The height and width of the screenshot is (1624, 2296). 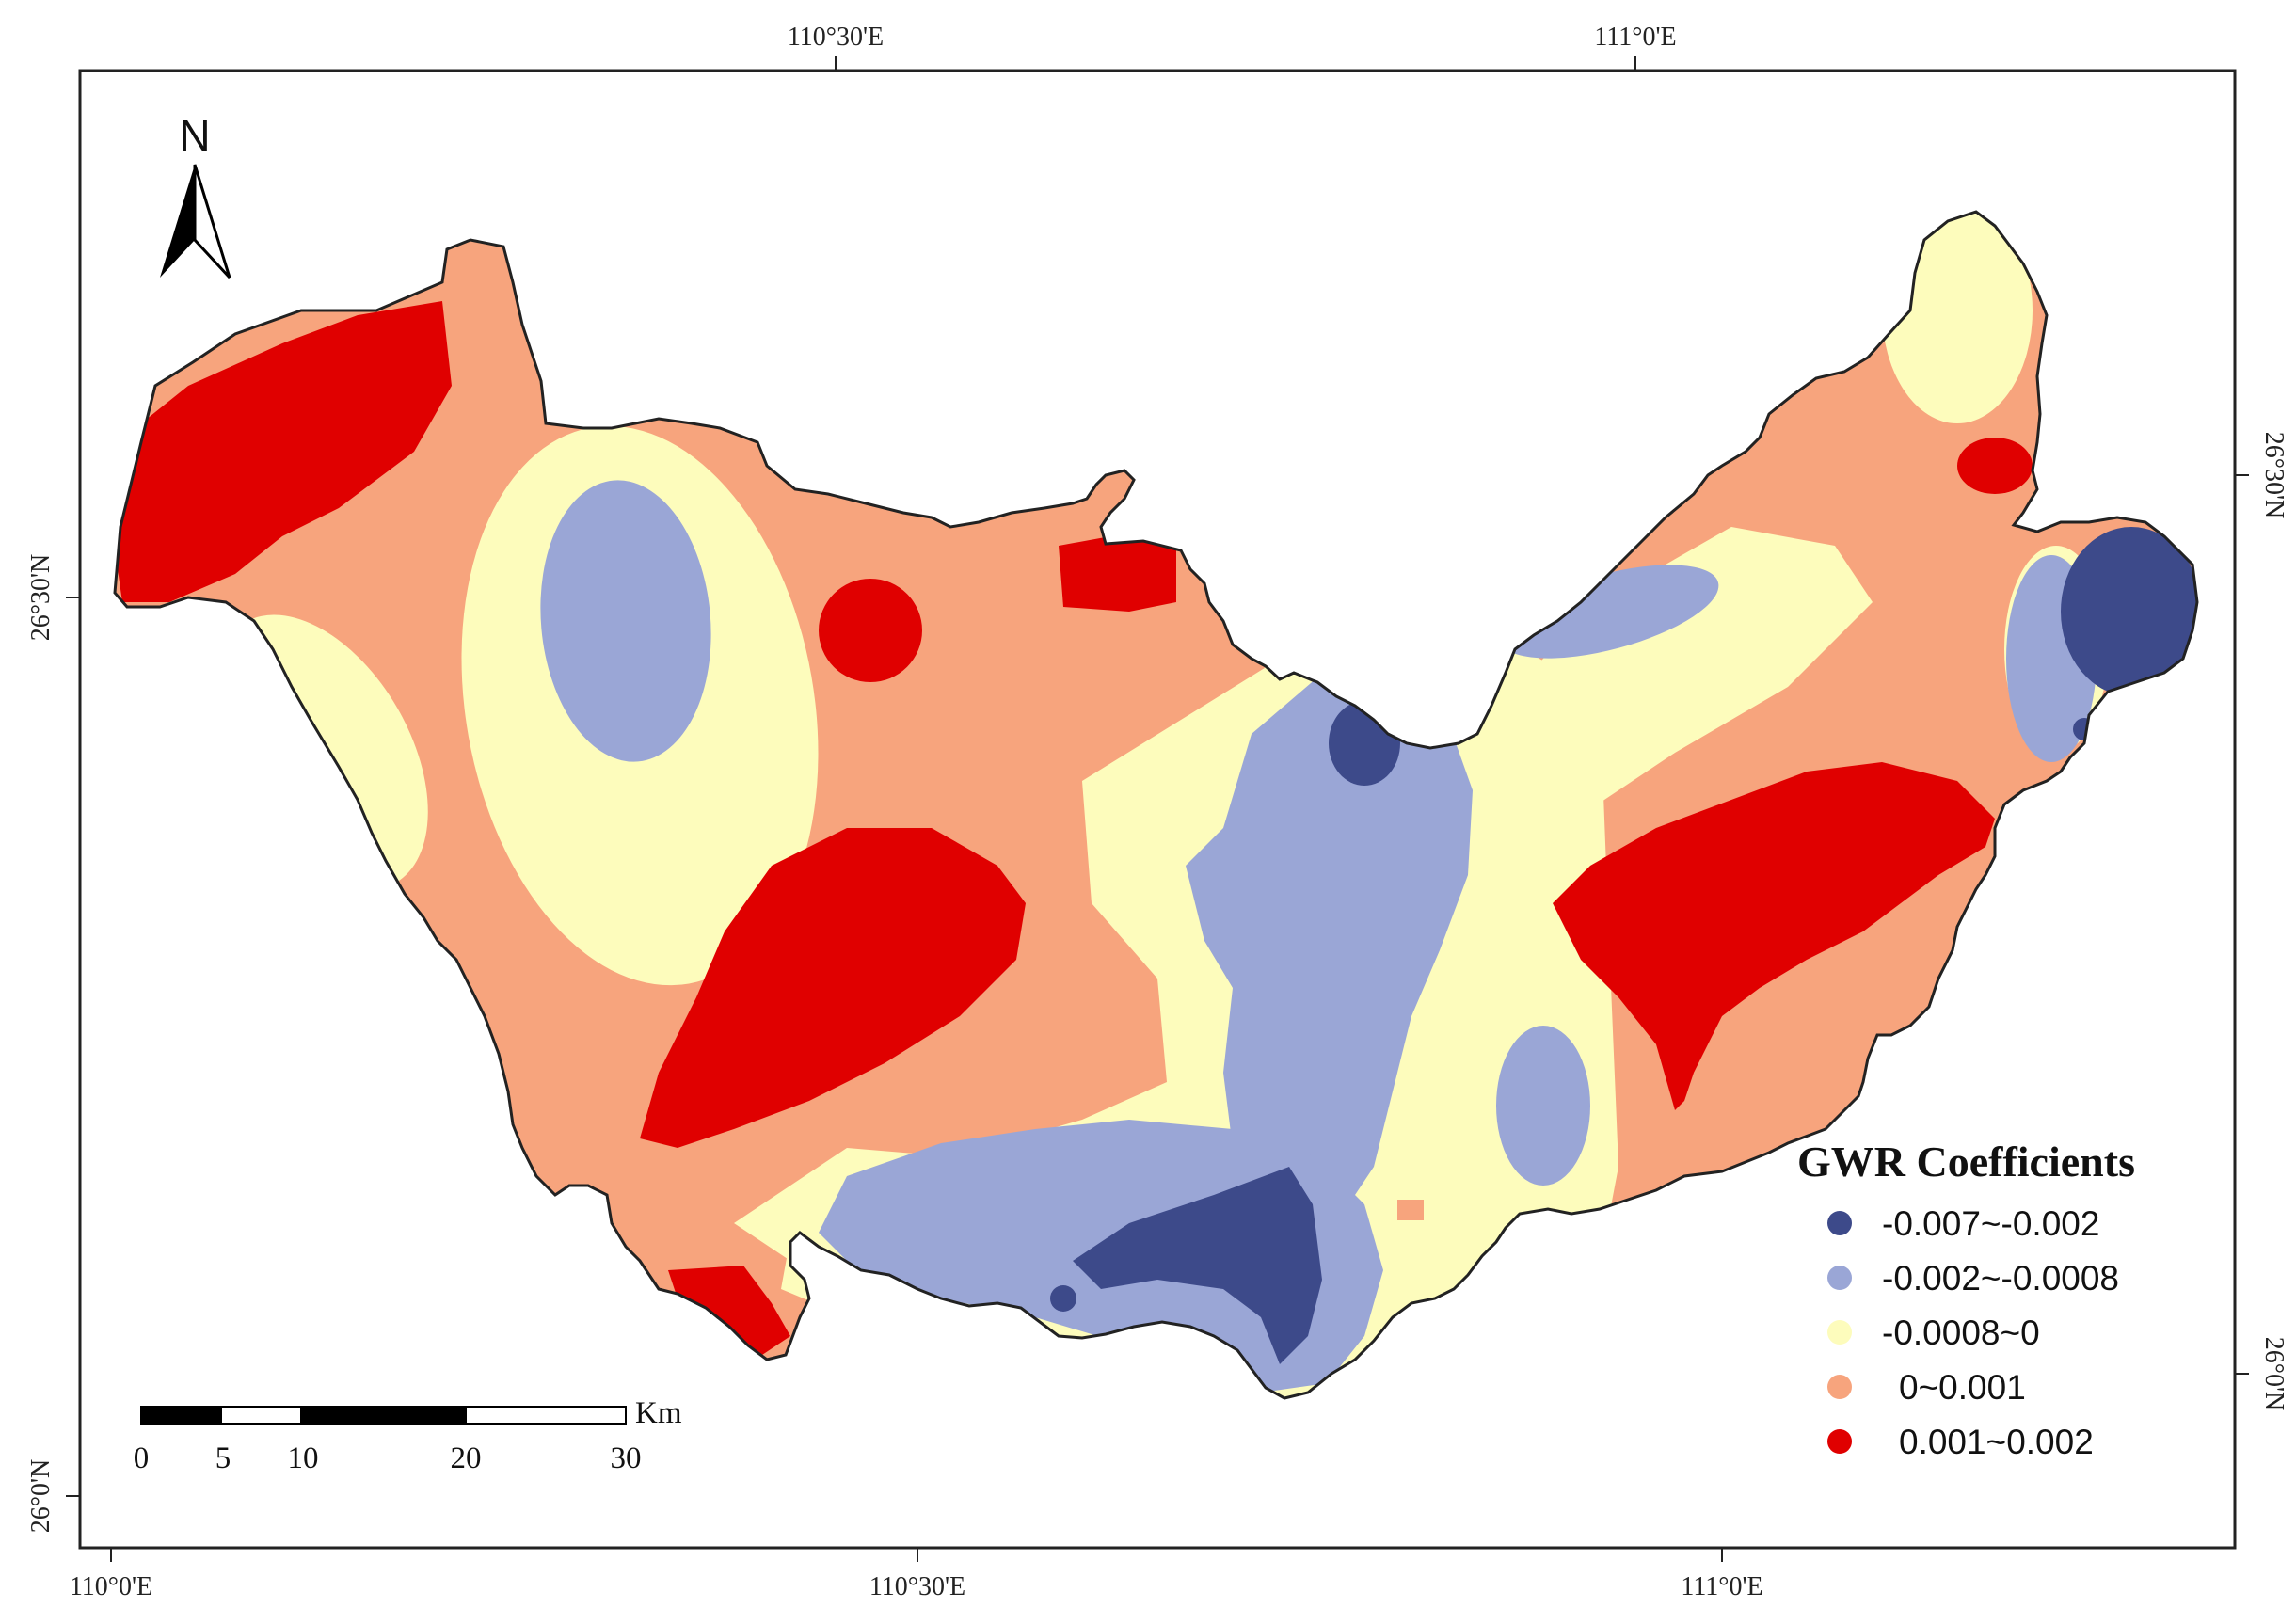 What do you see at coordinates (466, 1458) in the screenshot?
I see `scale-tick-20: 20` at bounding box center [466, 1458].